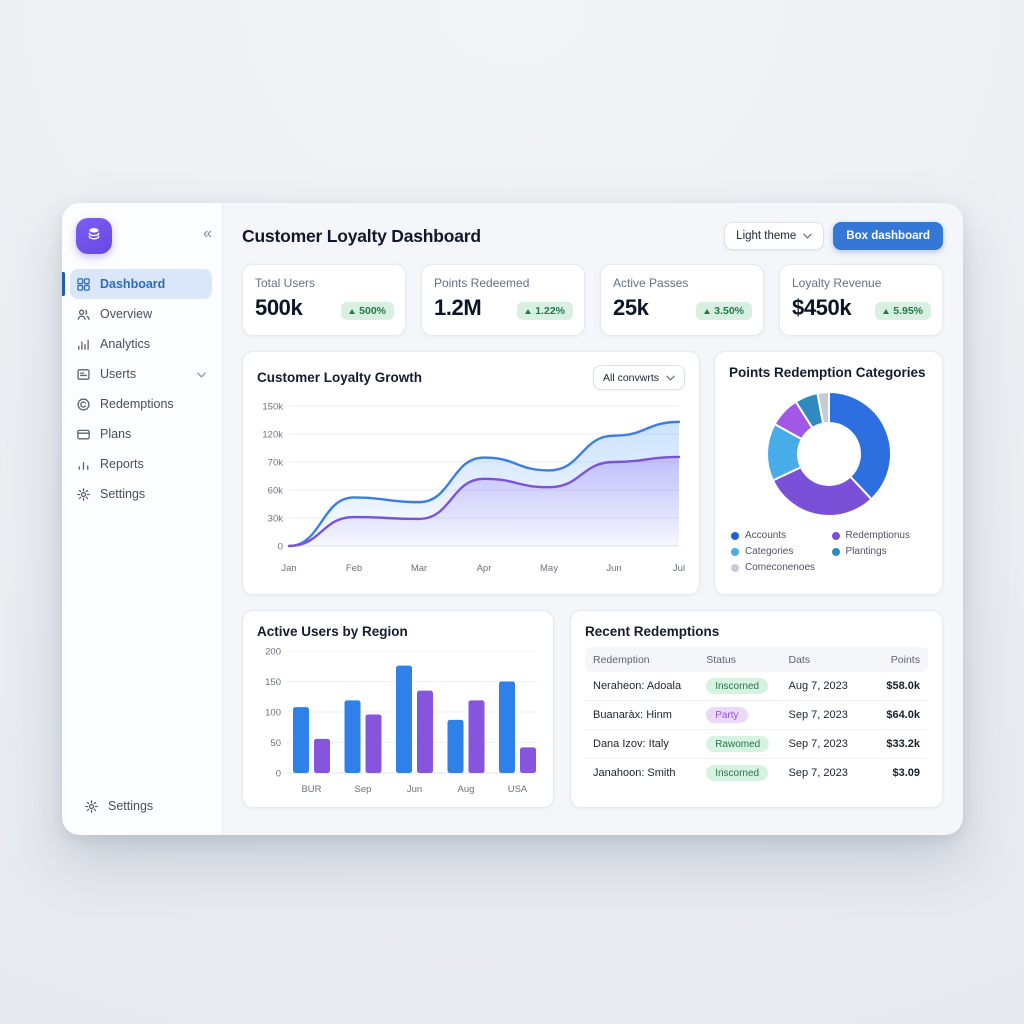  What do you see at coordinates (769, 551) in the screenshot?
I see `legend-label: Categories` at bounding box center [769, 551].